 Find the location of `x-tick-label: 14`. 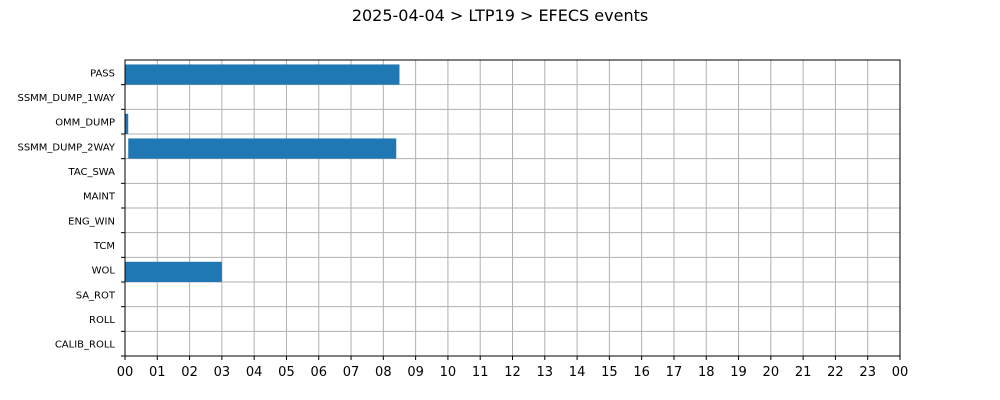

x-tick-label: 14 is located at coordinates (577, 372).